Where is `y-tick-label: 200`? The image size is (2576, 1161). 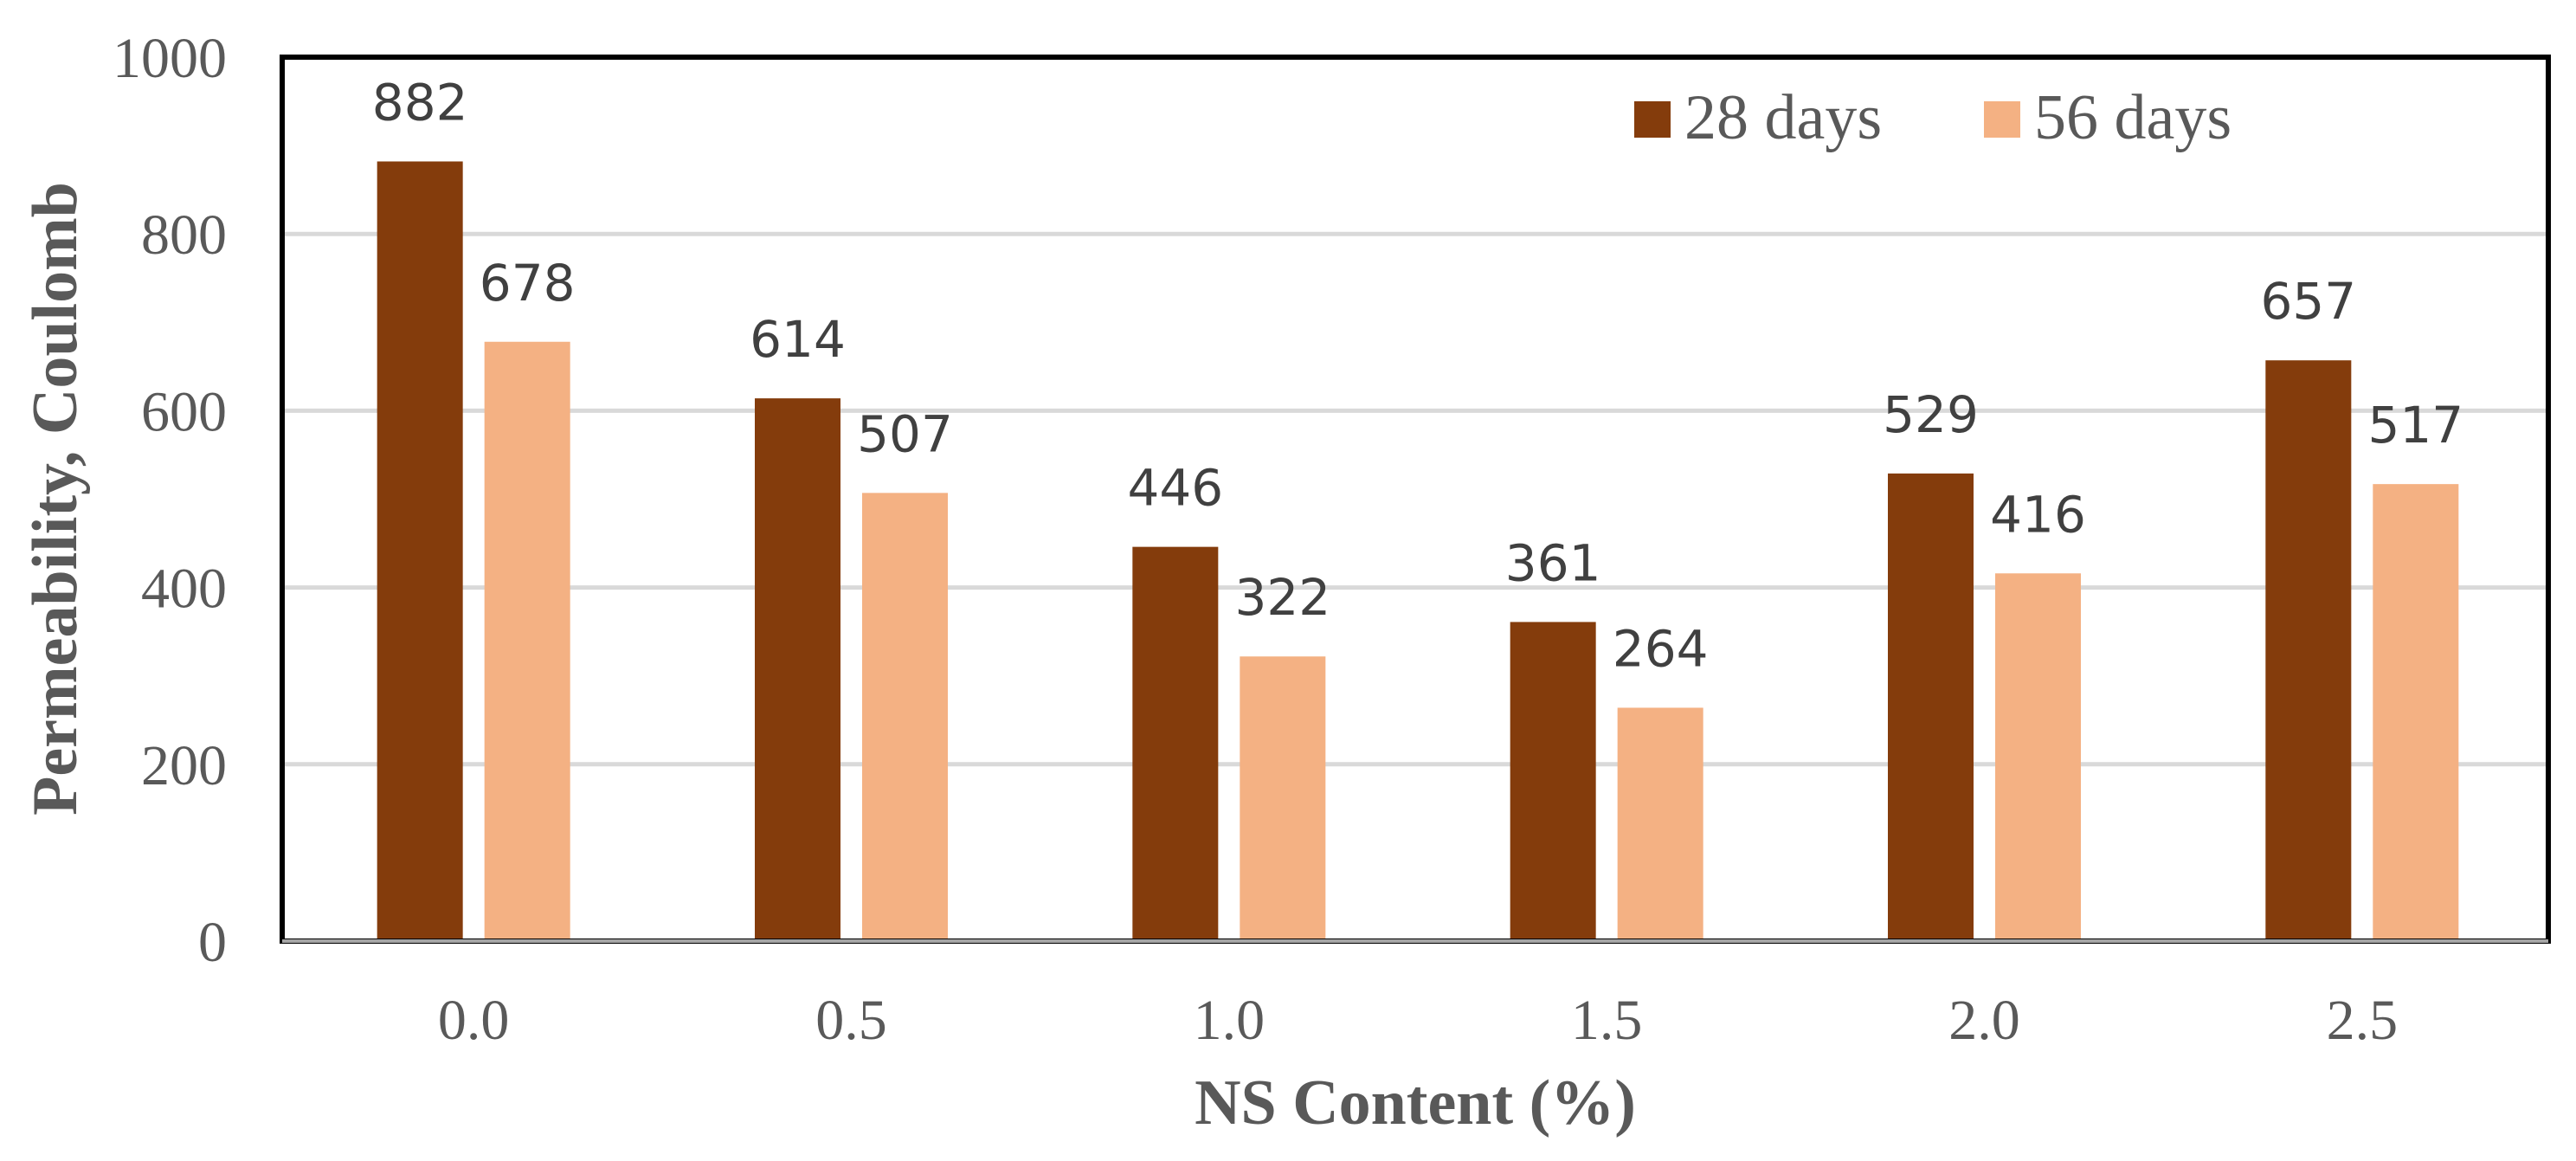 y-tick-label: 200 is located at coordinates (184, 765).